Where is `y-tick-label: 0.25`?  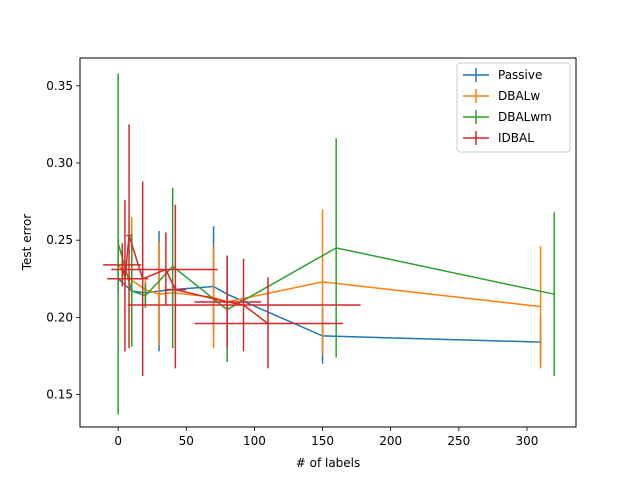 y-tick-label: 0.25 is located at coordinates (59, 240).